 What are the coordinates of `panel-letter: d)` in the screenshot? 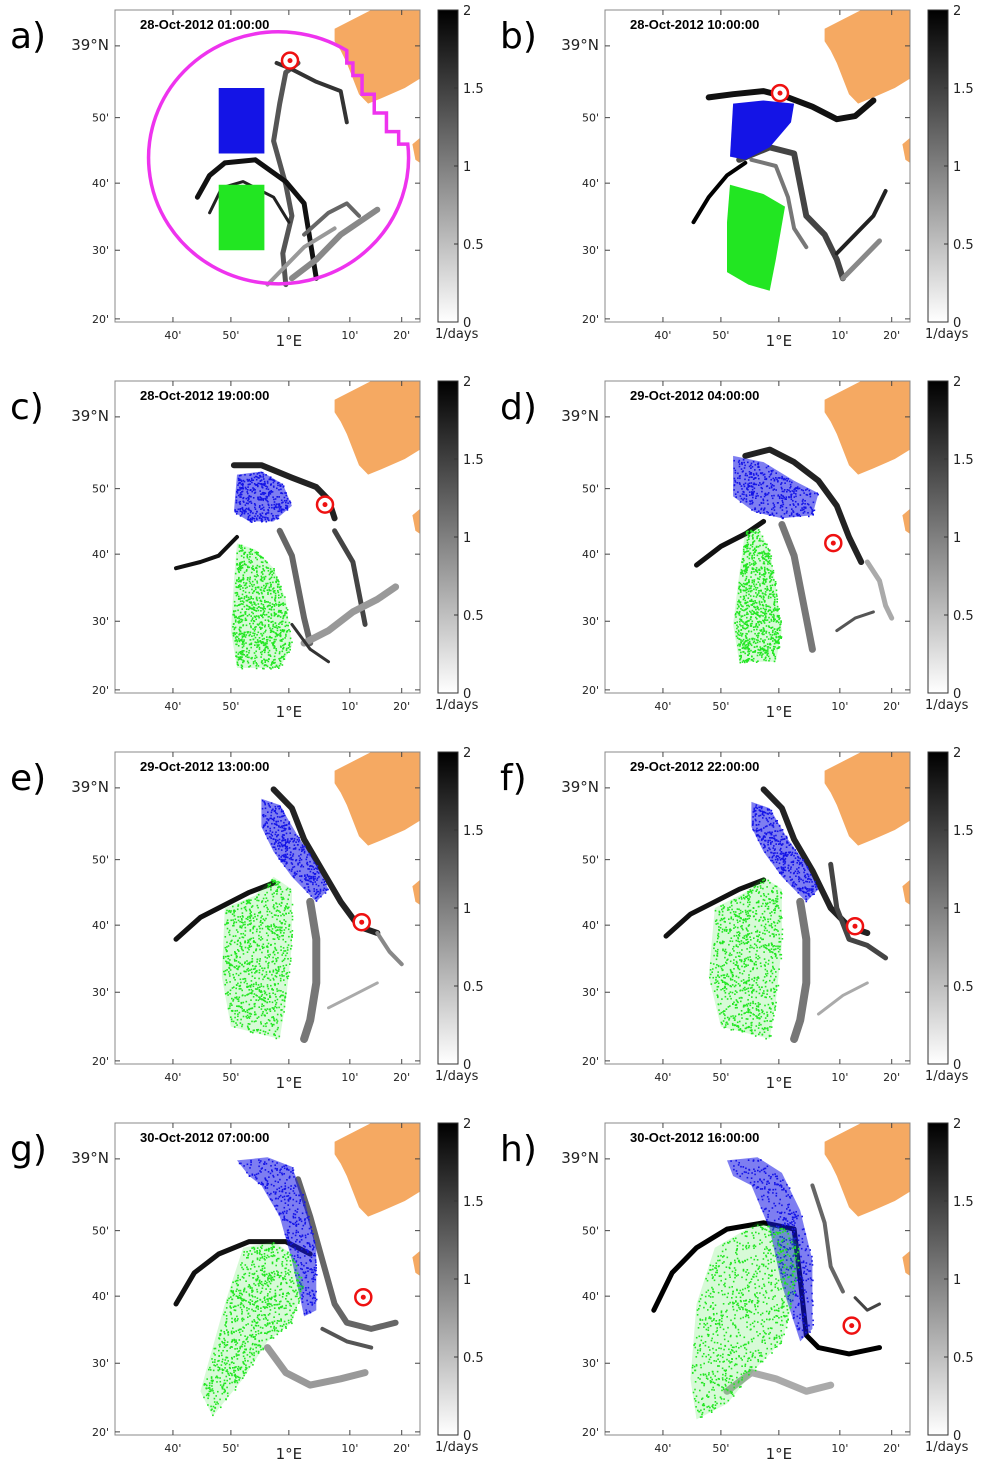 It's located at (518, 407).